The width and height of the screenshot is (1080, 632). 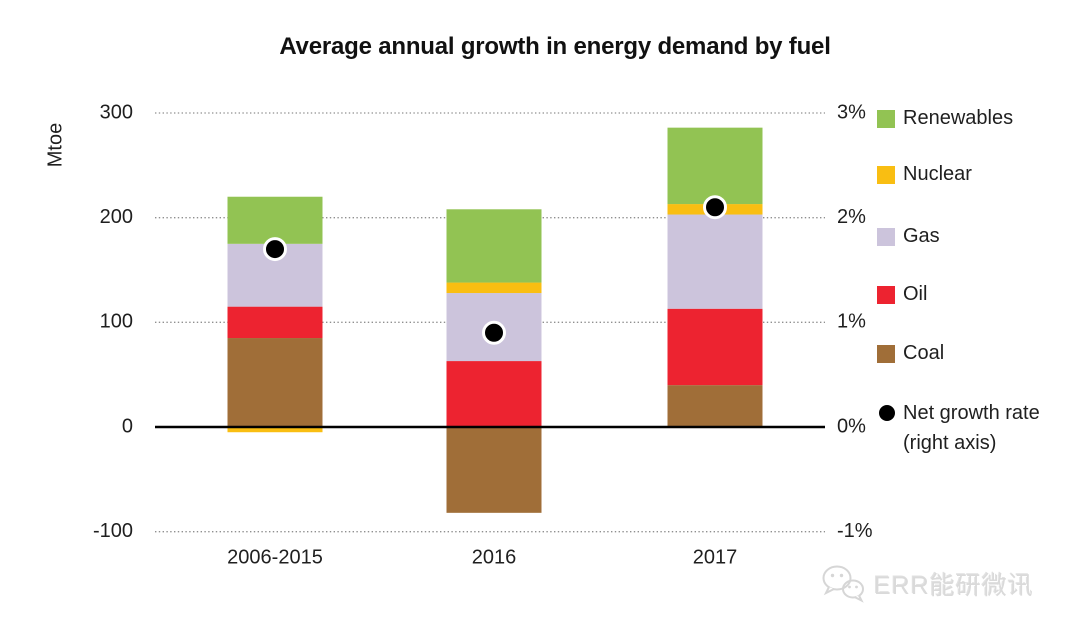 What do you see at coordinates (494, 288) in the screenshot?
I see `bar-segment-nuclear-2016` at bounding box center [494, 288].